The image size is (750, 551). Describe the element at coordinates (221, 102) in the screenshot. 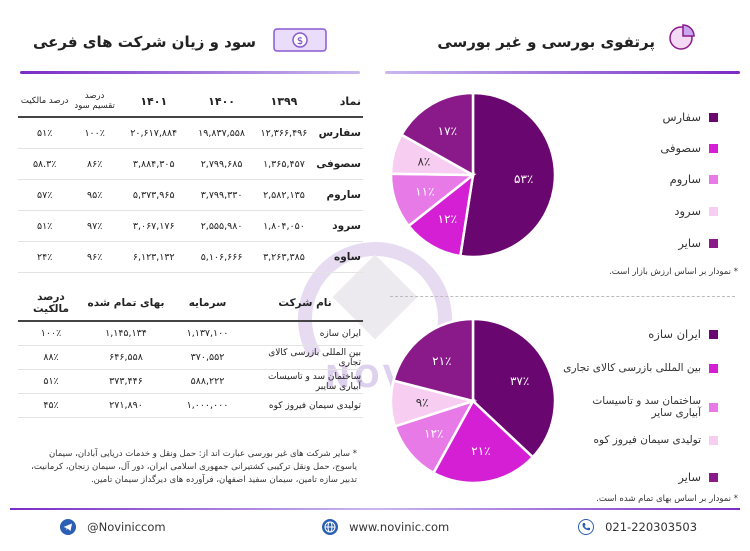

I see `header-1400: ۱۴۰۰` at that location.